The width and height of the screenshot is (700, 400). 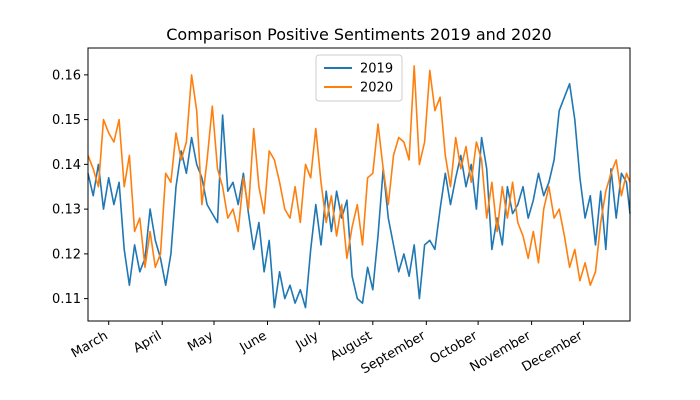 I want to click on y-tick-label: 0.13, so click(x=66, y=210).